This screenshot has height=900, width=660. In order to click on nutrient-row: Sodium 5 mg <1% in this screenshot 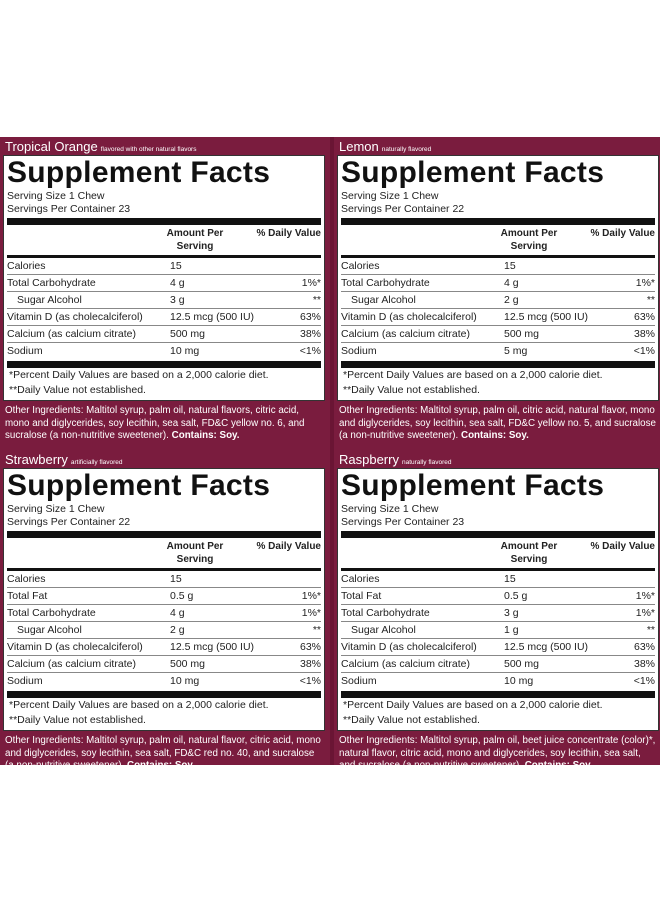, I will do `click(498, 351)`.